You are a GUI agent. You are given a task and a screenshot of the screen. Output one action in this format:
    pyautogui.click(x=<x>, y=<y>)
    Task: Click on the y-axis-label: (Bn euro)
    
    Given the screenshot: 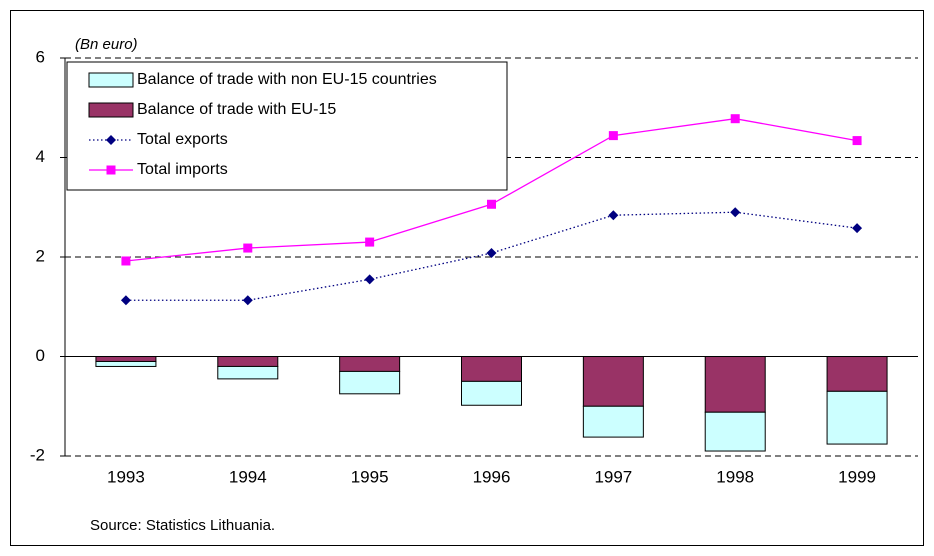 What is the action you would take?
    pyautogui.click(x=106, y=44)
    